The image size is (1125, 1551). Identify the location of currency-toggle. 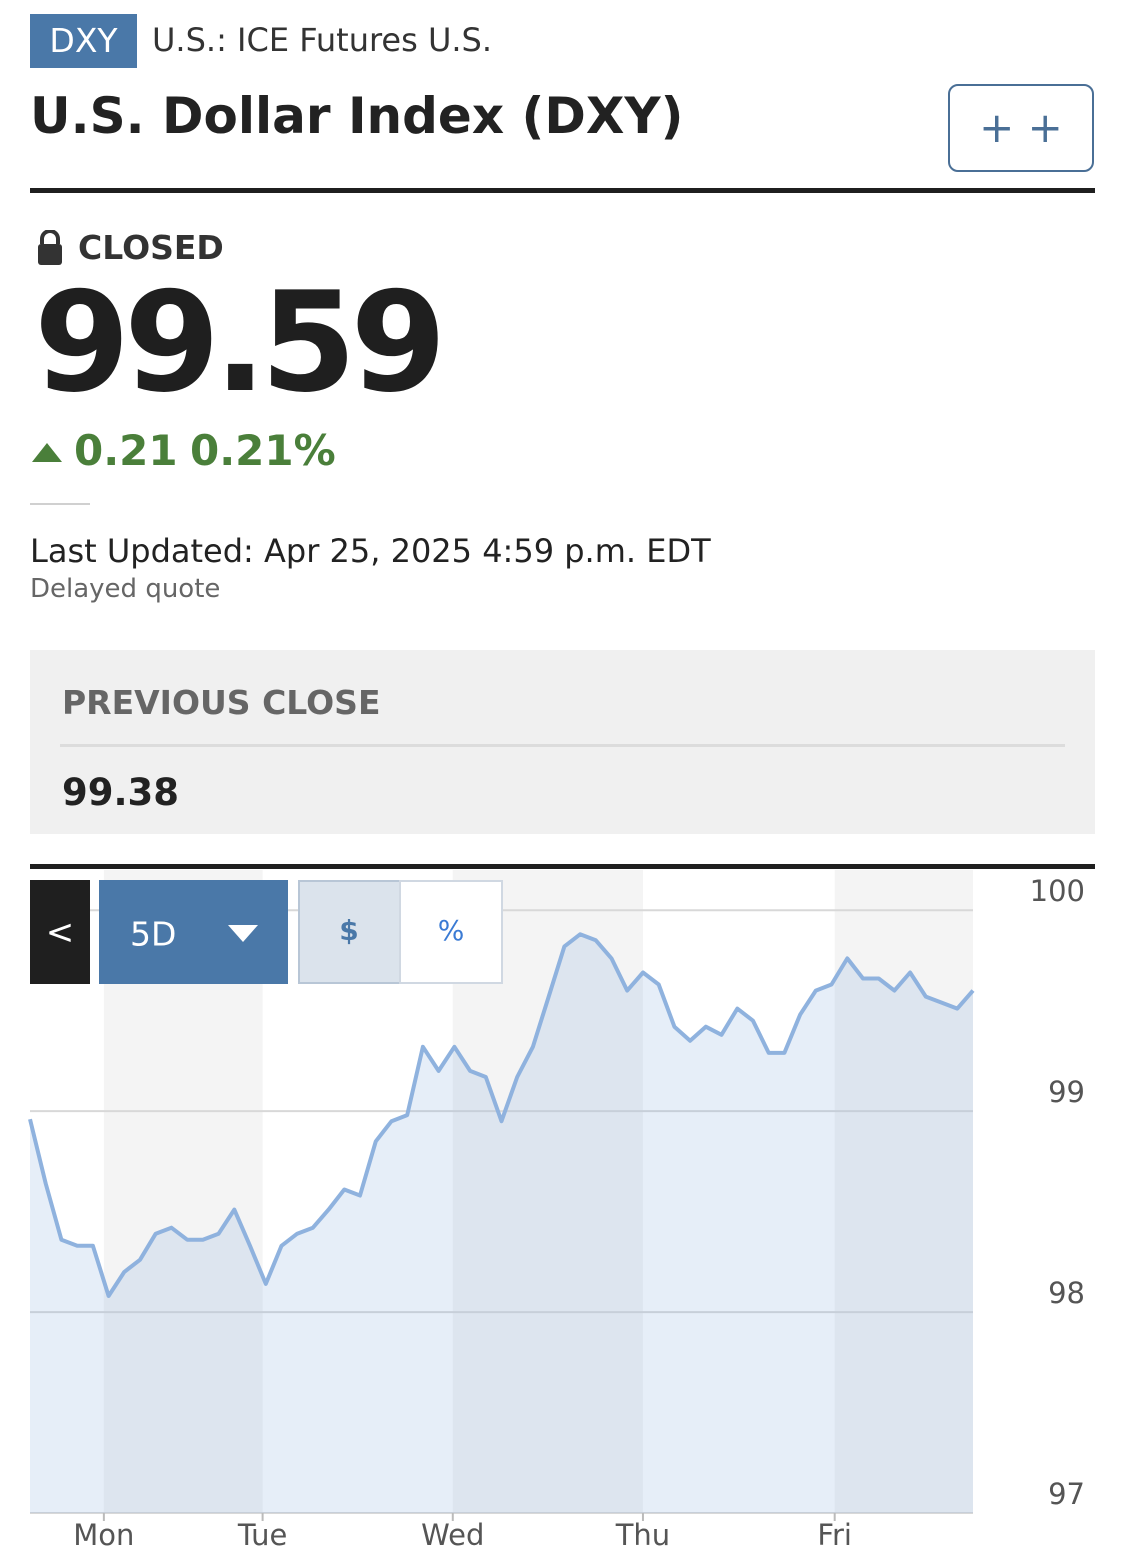
(349, 932).